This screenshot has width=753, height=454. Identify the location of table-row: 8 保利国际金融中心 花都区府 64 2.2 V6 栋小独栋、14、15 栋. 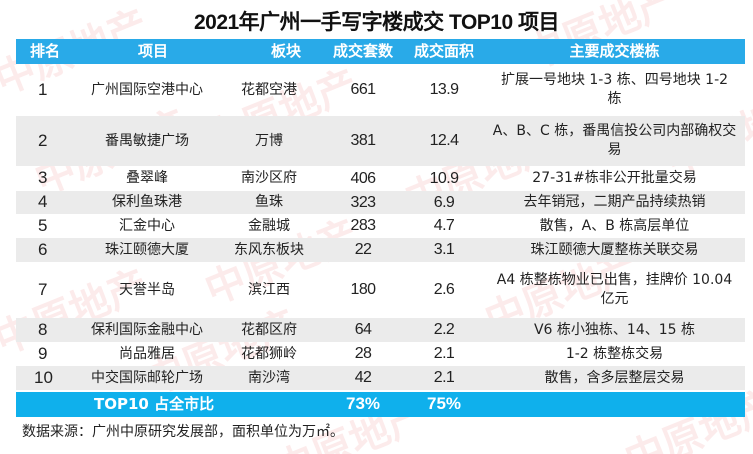
(380, 330).